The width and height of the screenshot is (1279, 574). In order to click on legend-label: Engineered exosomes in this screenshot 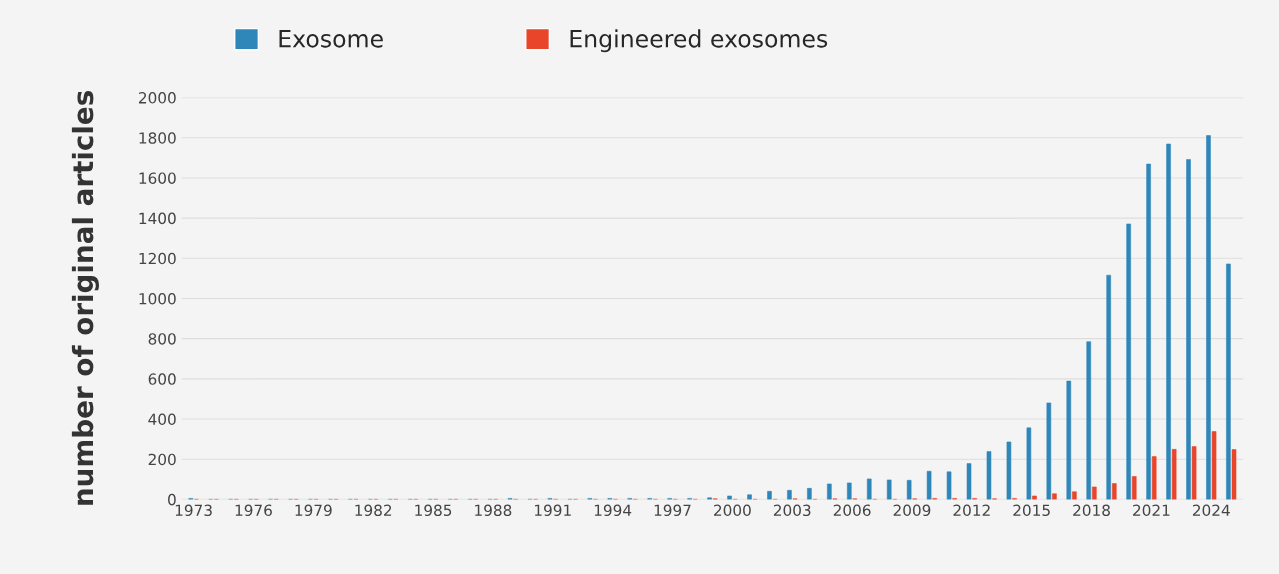, I will do `click(699, 41)`.